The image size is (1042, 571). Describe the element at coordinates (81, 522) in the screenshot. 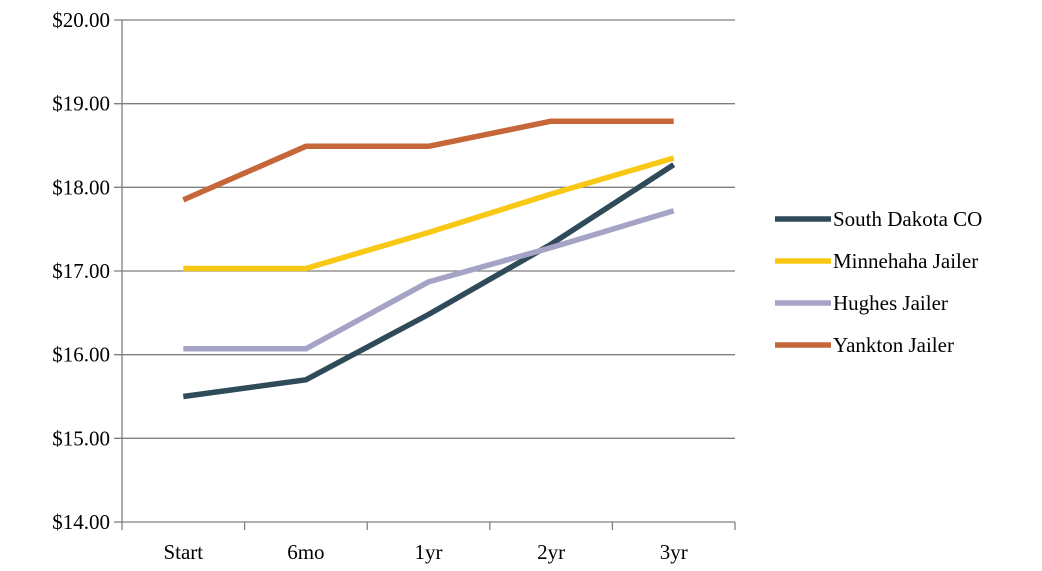

I see `y-tick-label: $14.00` at that location.